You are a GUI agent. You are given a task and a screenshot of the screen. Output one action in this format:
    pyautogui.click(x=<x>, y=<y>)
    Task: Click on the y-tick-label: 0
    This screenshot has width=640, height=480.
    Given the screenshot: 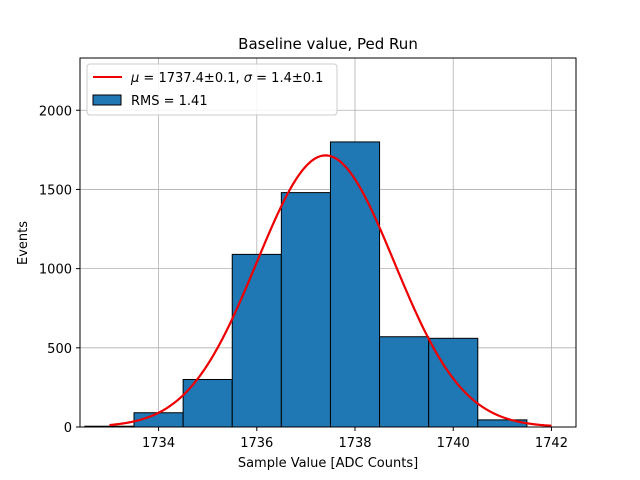 What is the action you would take?
    pyautogui.click(x=68, y=428)
    